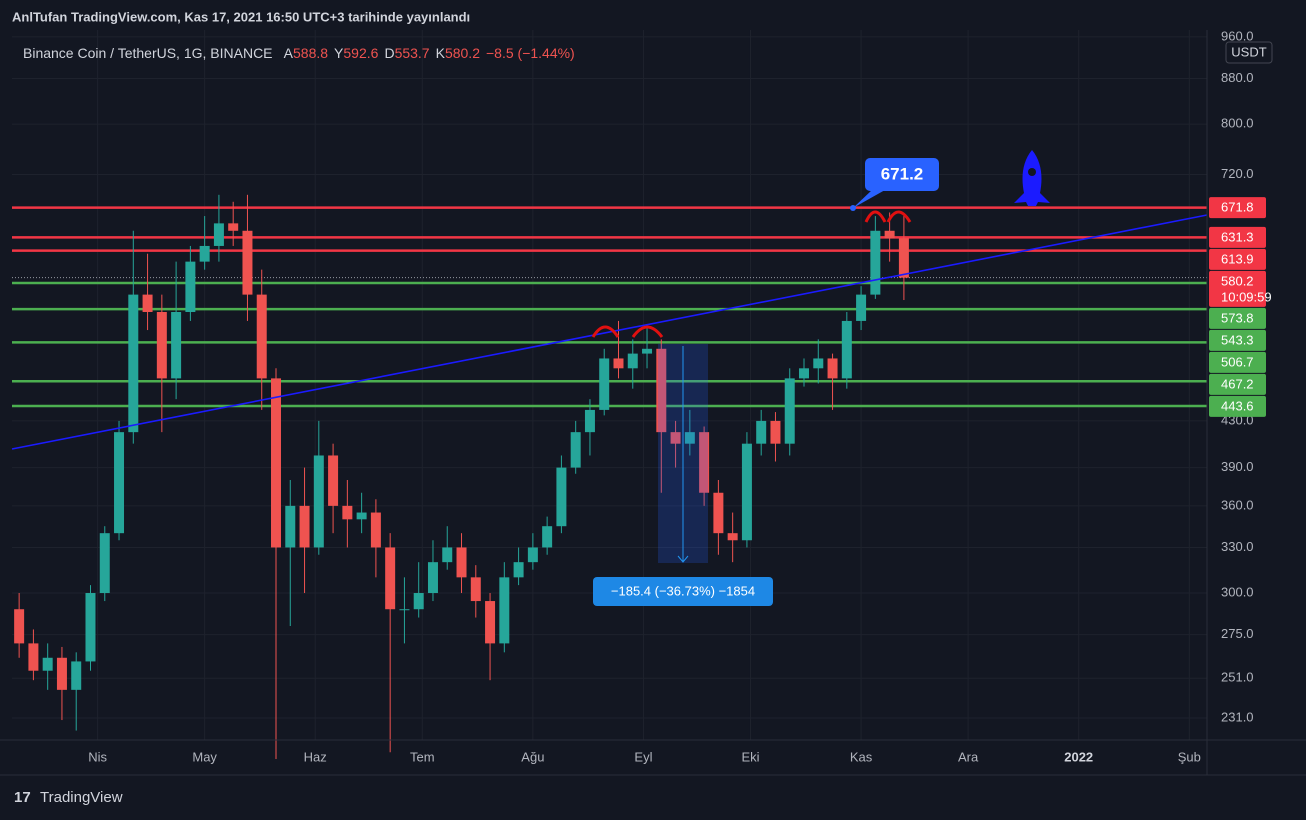 This screenshot has height=820, width=1306. Describe the element at coordinates (1237, 383) in the screenshot. I see `price-badge-label: 467.2` at that location.